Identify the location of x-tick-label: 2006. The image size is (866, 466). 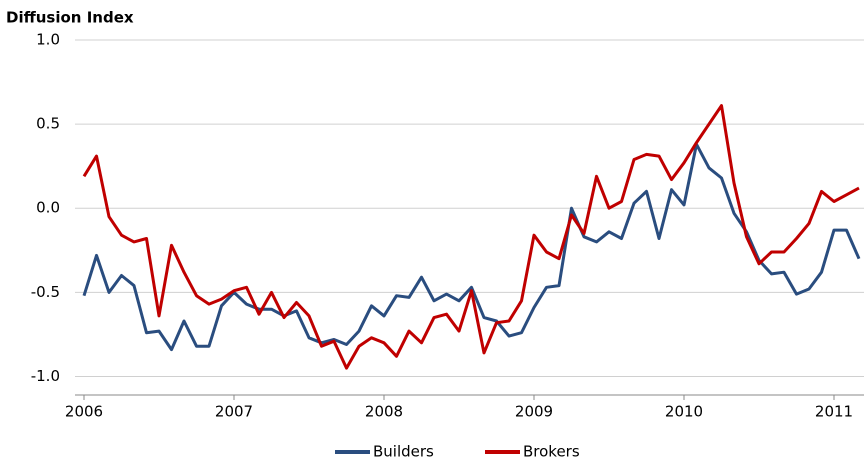
(84, 412).